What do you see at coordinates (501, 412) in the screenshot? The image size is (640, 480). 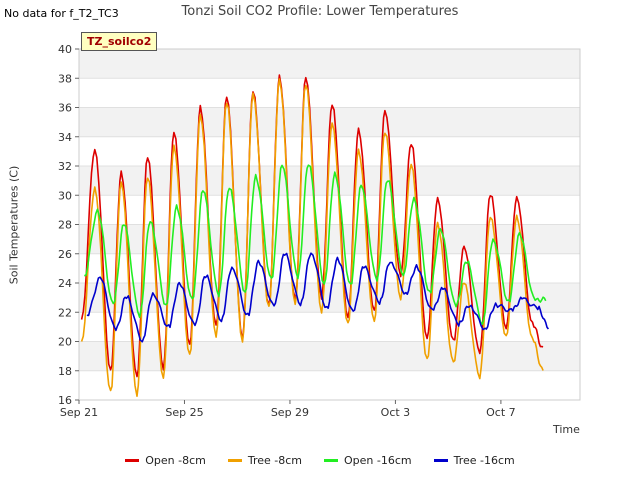 I see `x-tick-label: Oct 7` at bounding box center [501, 412].